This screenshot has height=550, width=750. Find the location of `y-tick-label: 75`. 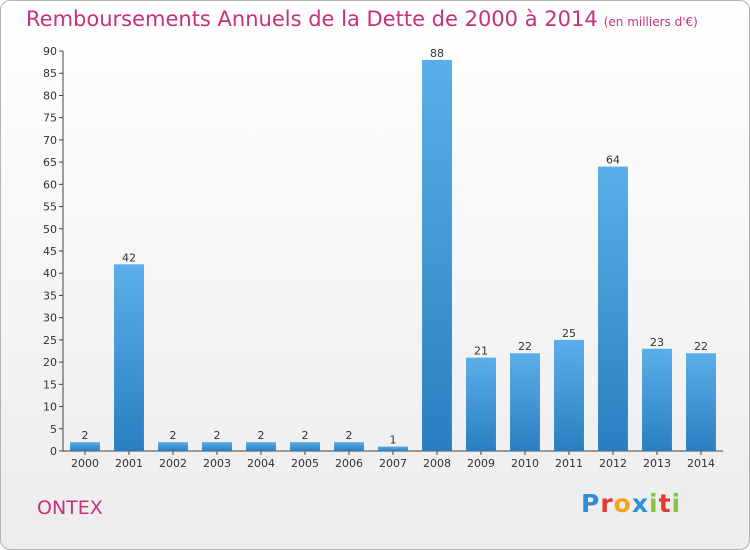

y-tick-label: 75 is located at coordinates (50, 118).